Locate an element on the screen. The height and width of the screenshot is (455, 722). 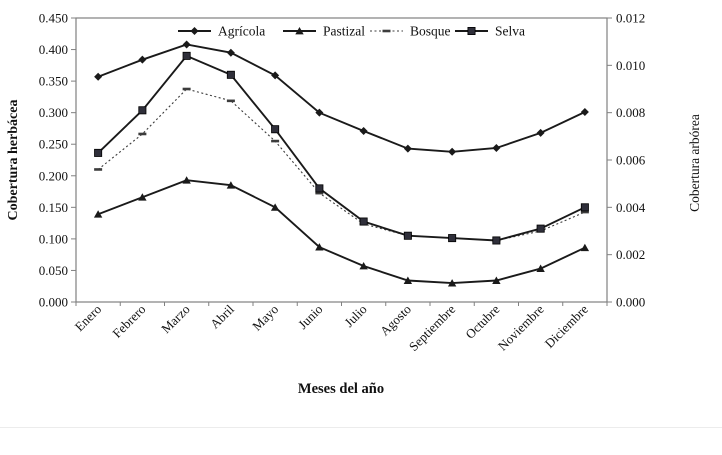
legend-item-agricola: Agrícola is located at coordinates (221, 31).